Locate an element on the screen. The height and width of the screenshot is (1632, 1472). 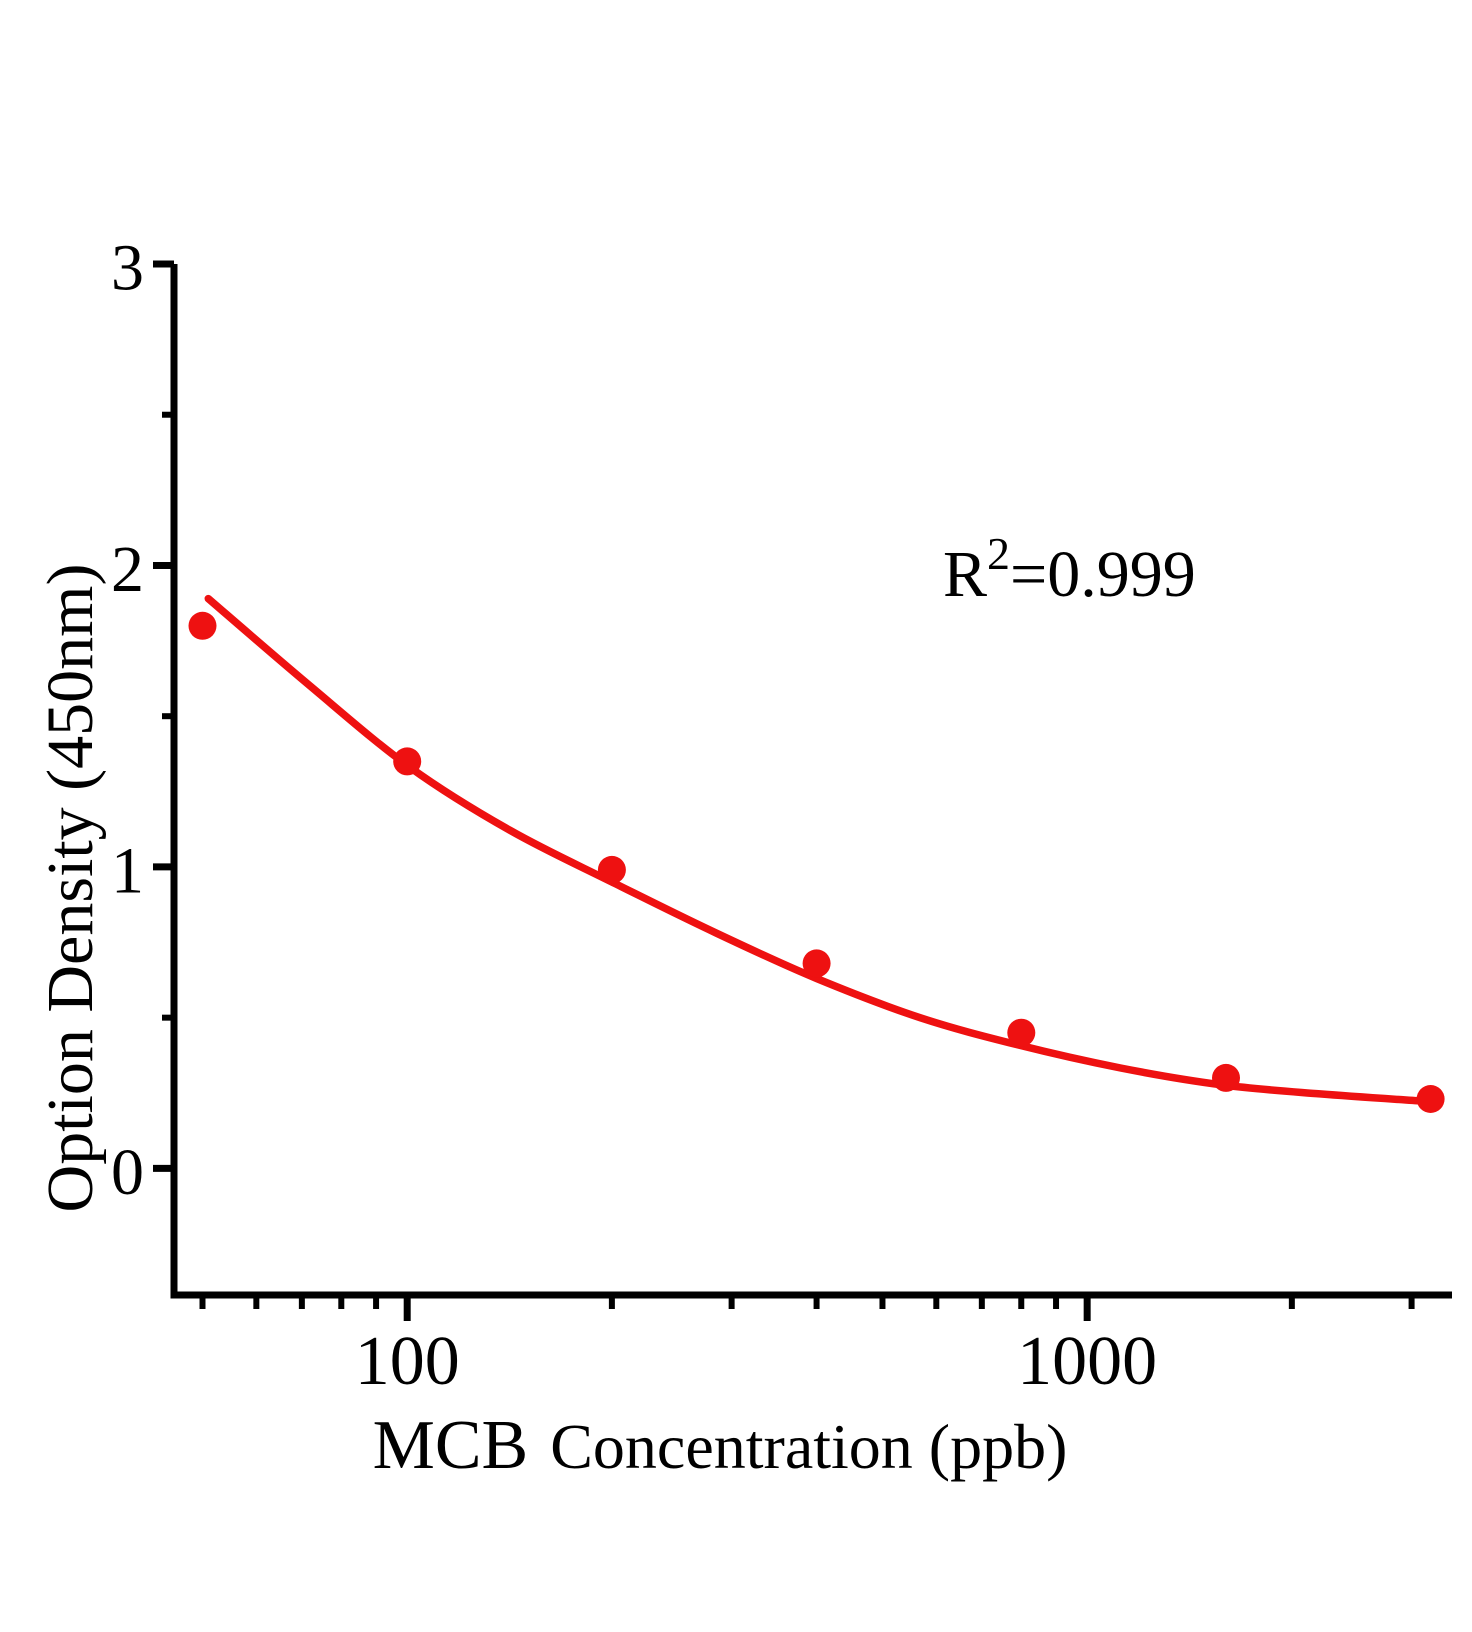
y-axis-title: Option Density (450nm) is located at coordinates (73, 888).